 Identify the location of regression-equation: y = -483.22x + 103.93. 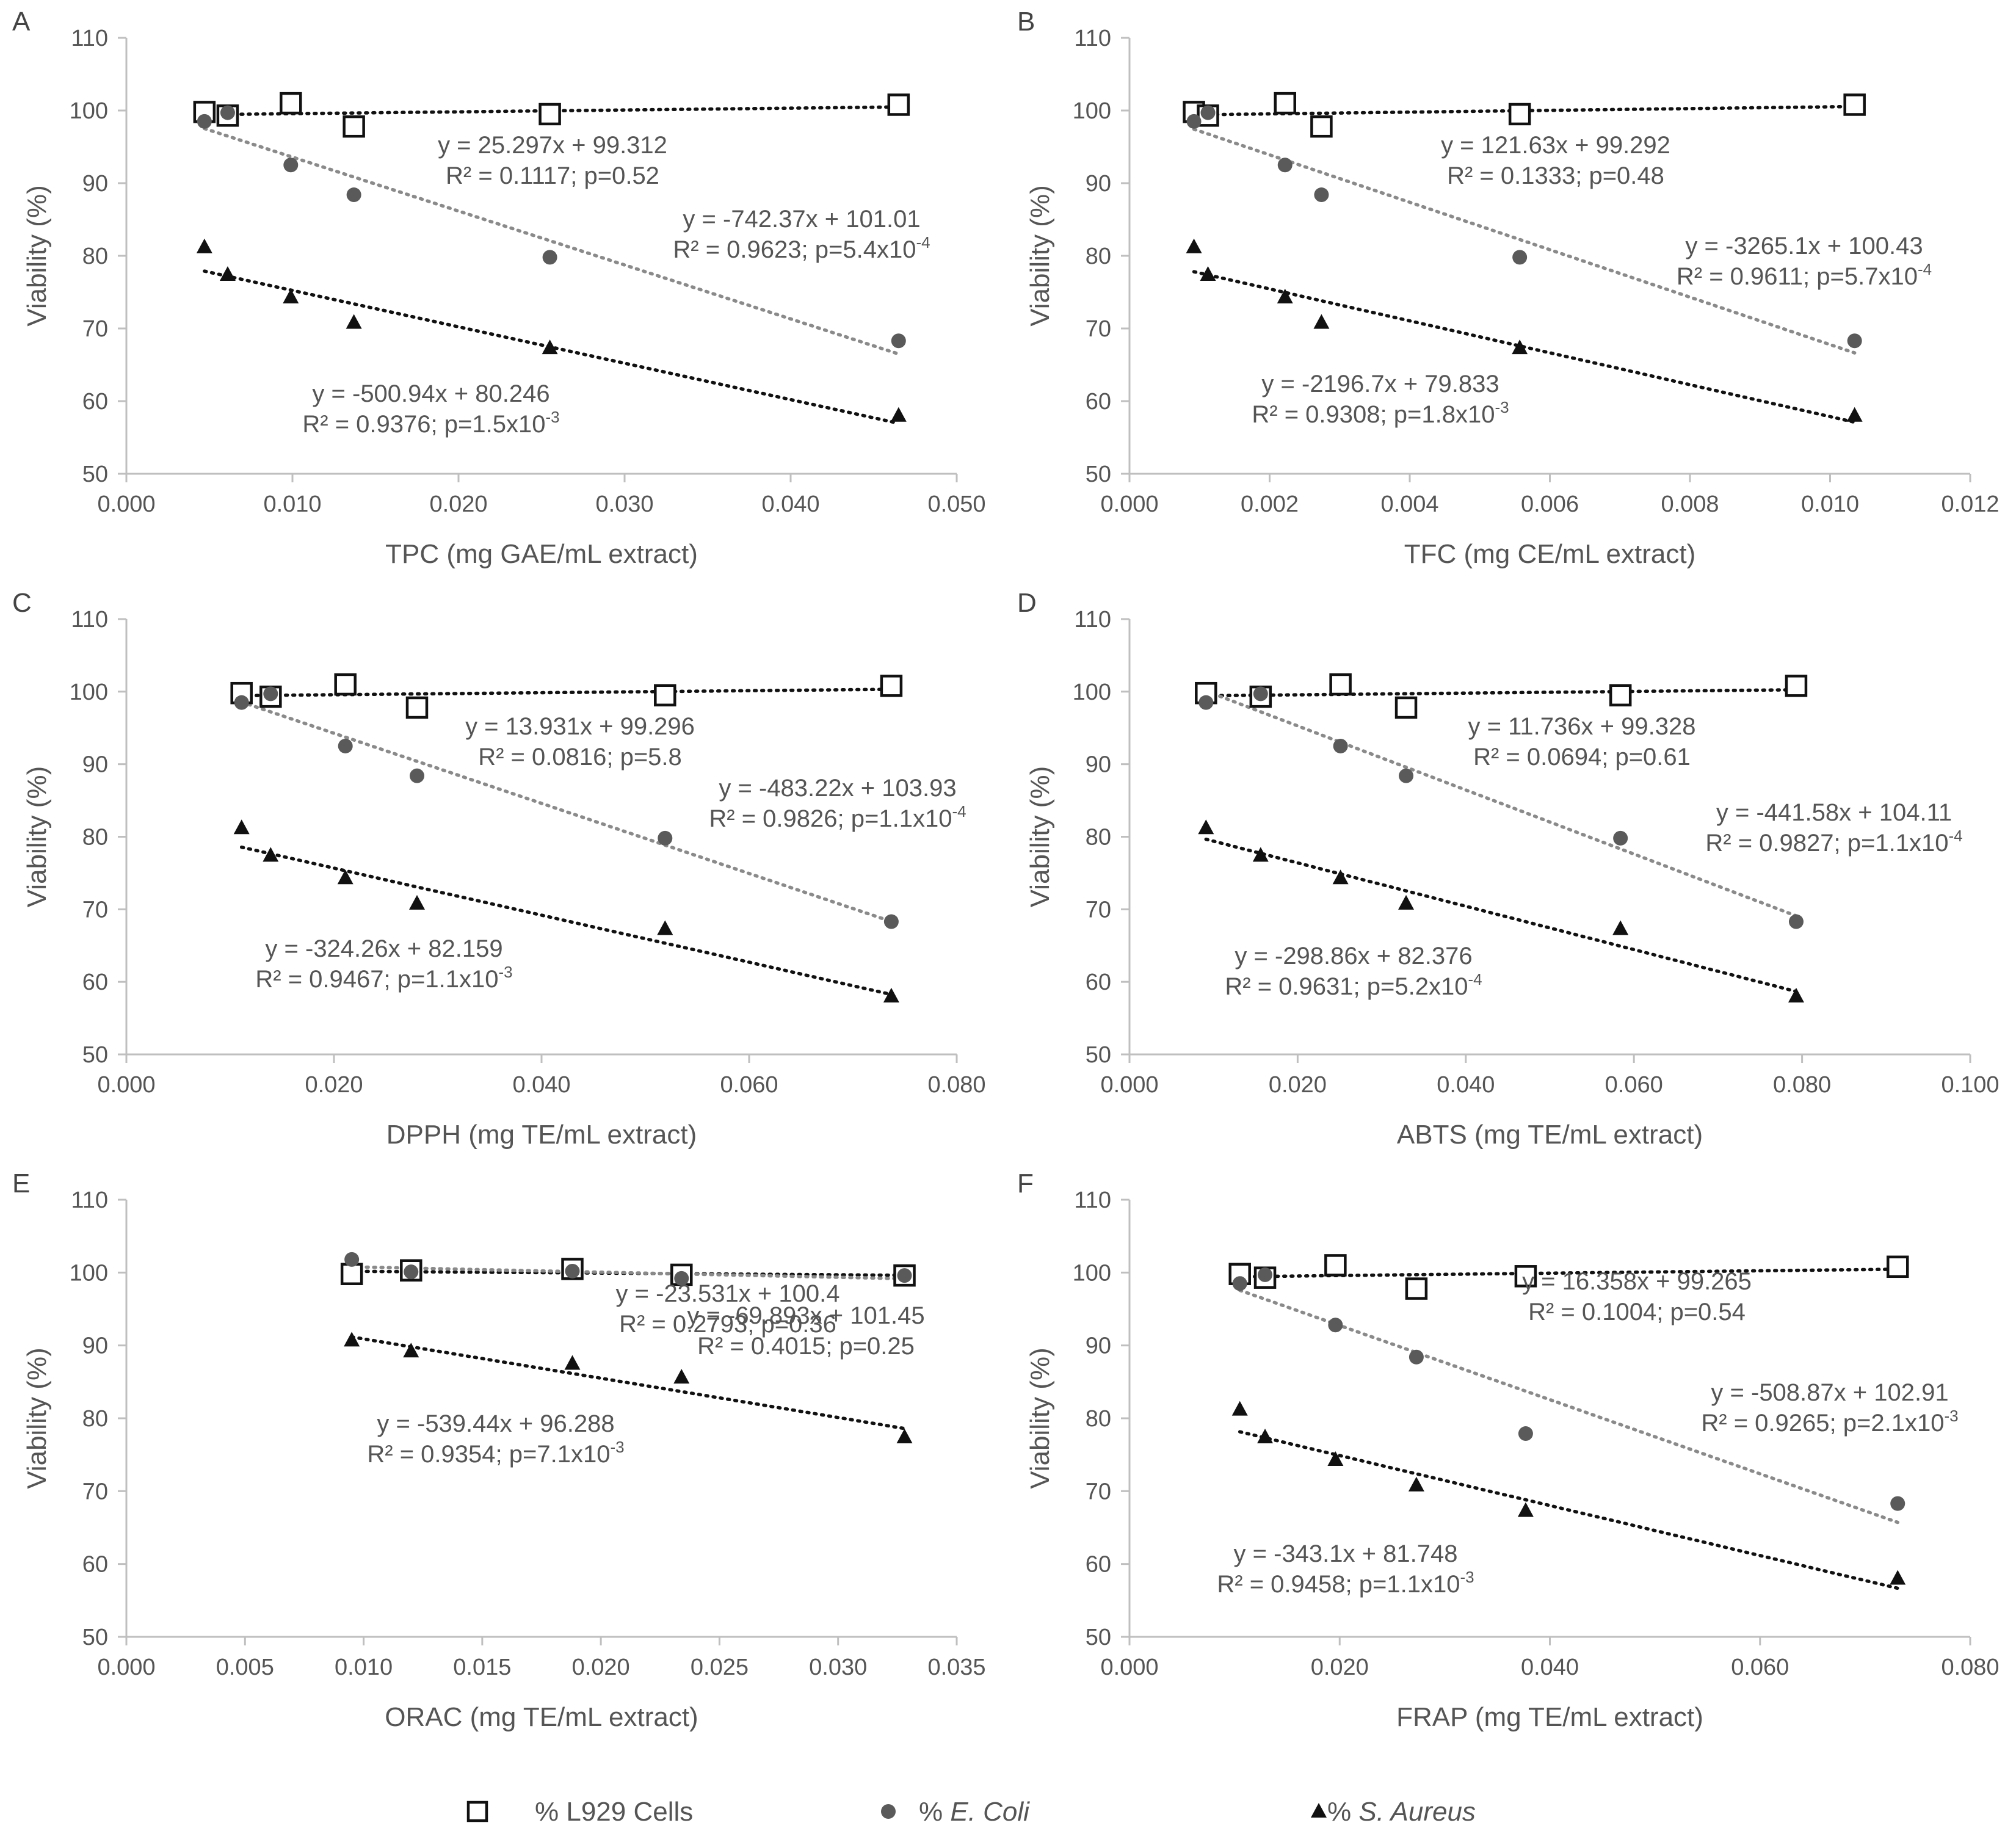
(837, 789).